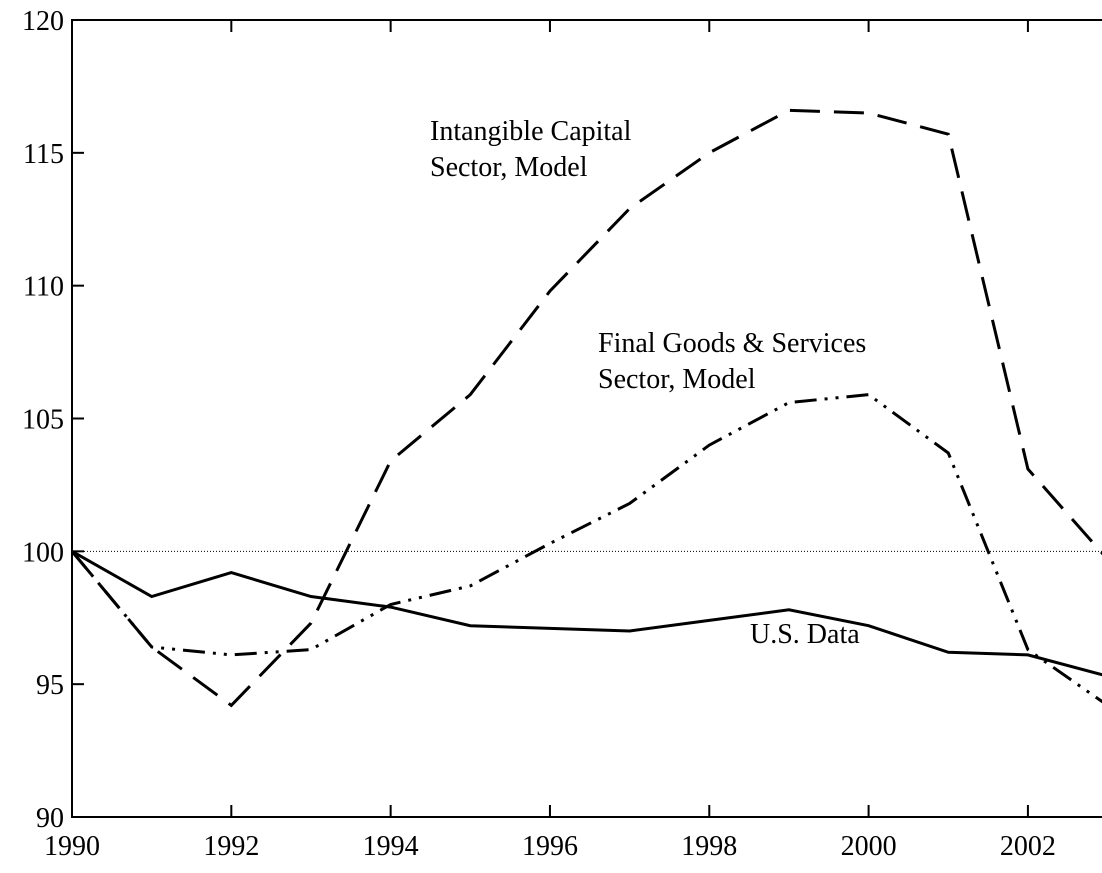  Describe the element at coordinates (709, 846) in the screenshot. I see `x-tick-label: 1998` at that location.